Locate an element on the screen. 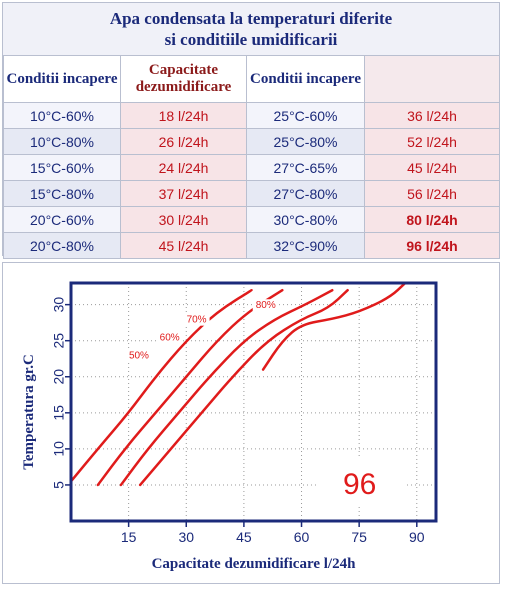  y-axis-label: Temperatura gr.C is located at coordinates (29, 412).